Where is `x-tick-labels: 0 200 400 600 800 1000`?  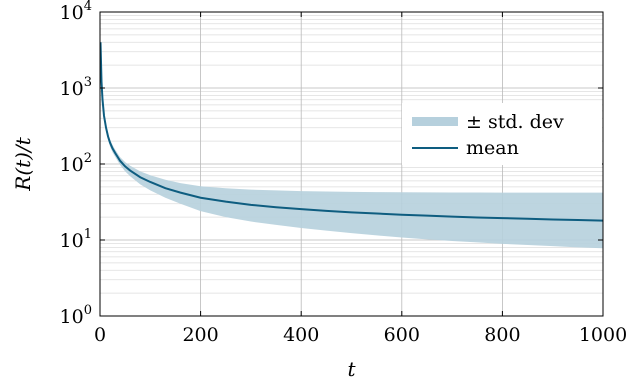
x-tick-labels: 0 200 400 600 800 1000 is located at coordinates (360, 335).